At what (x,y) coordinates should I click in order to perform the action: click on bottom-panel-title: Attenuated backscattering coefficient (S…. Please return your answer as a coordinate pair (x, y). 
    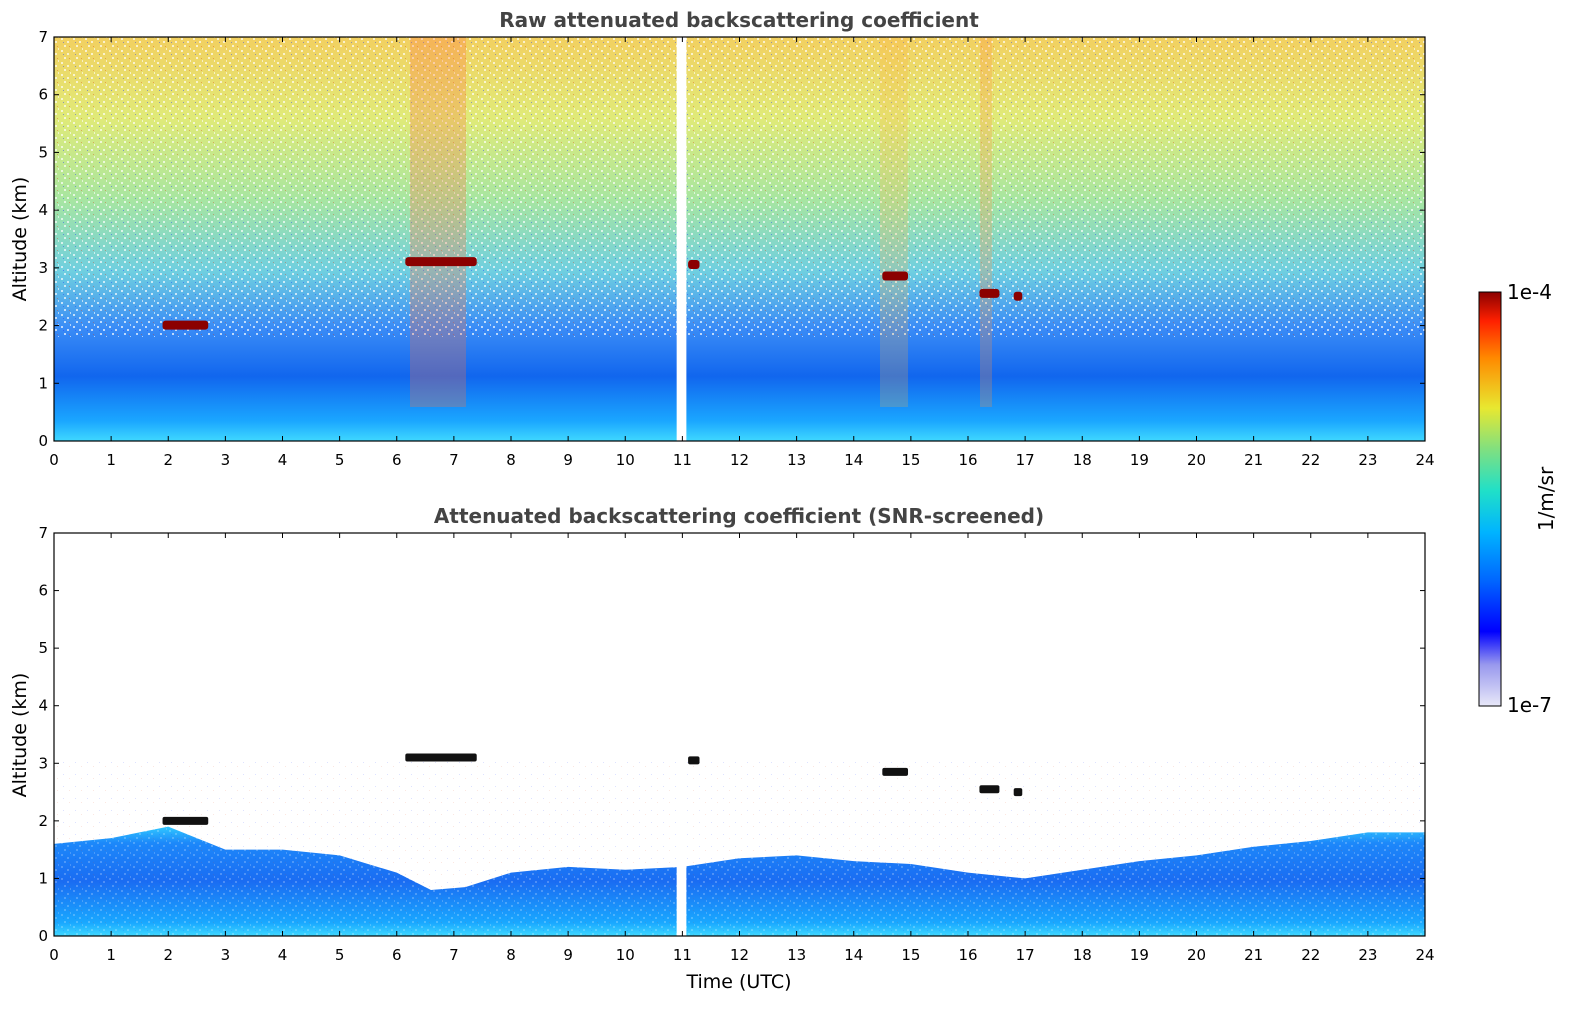
    Looking at the image, I should click on (739, 516).